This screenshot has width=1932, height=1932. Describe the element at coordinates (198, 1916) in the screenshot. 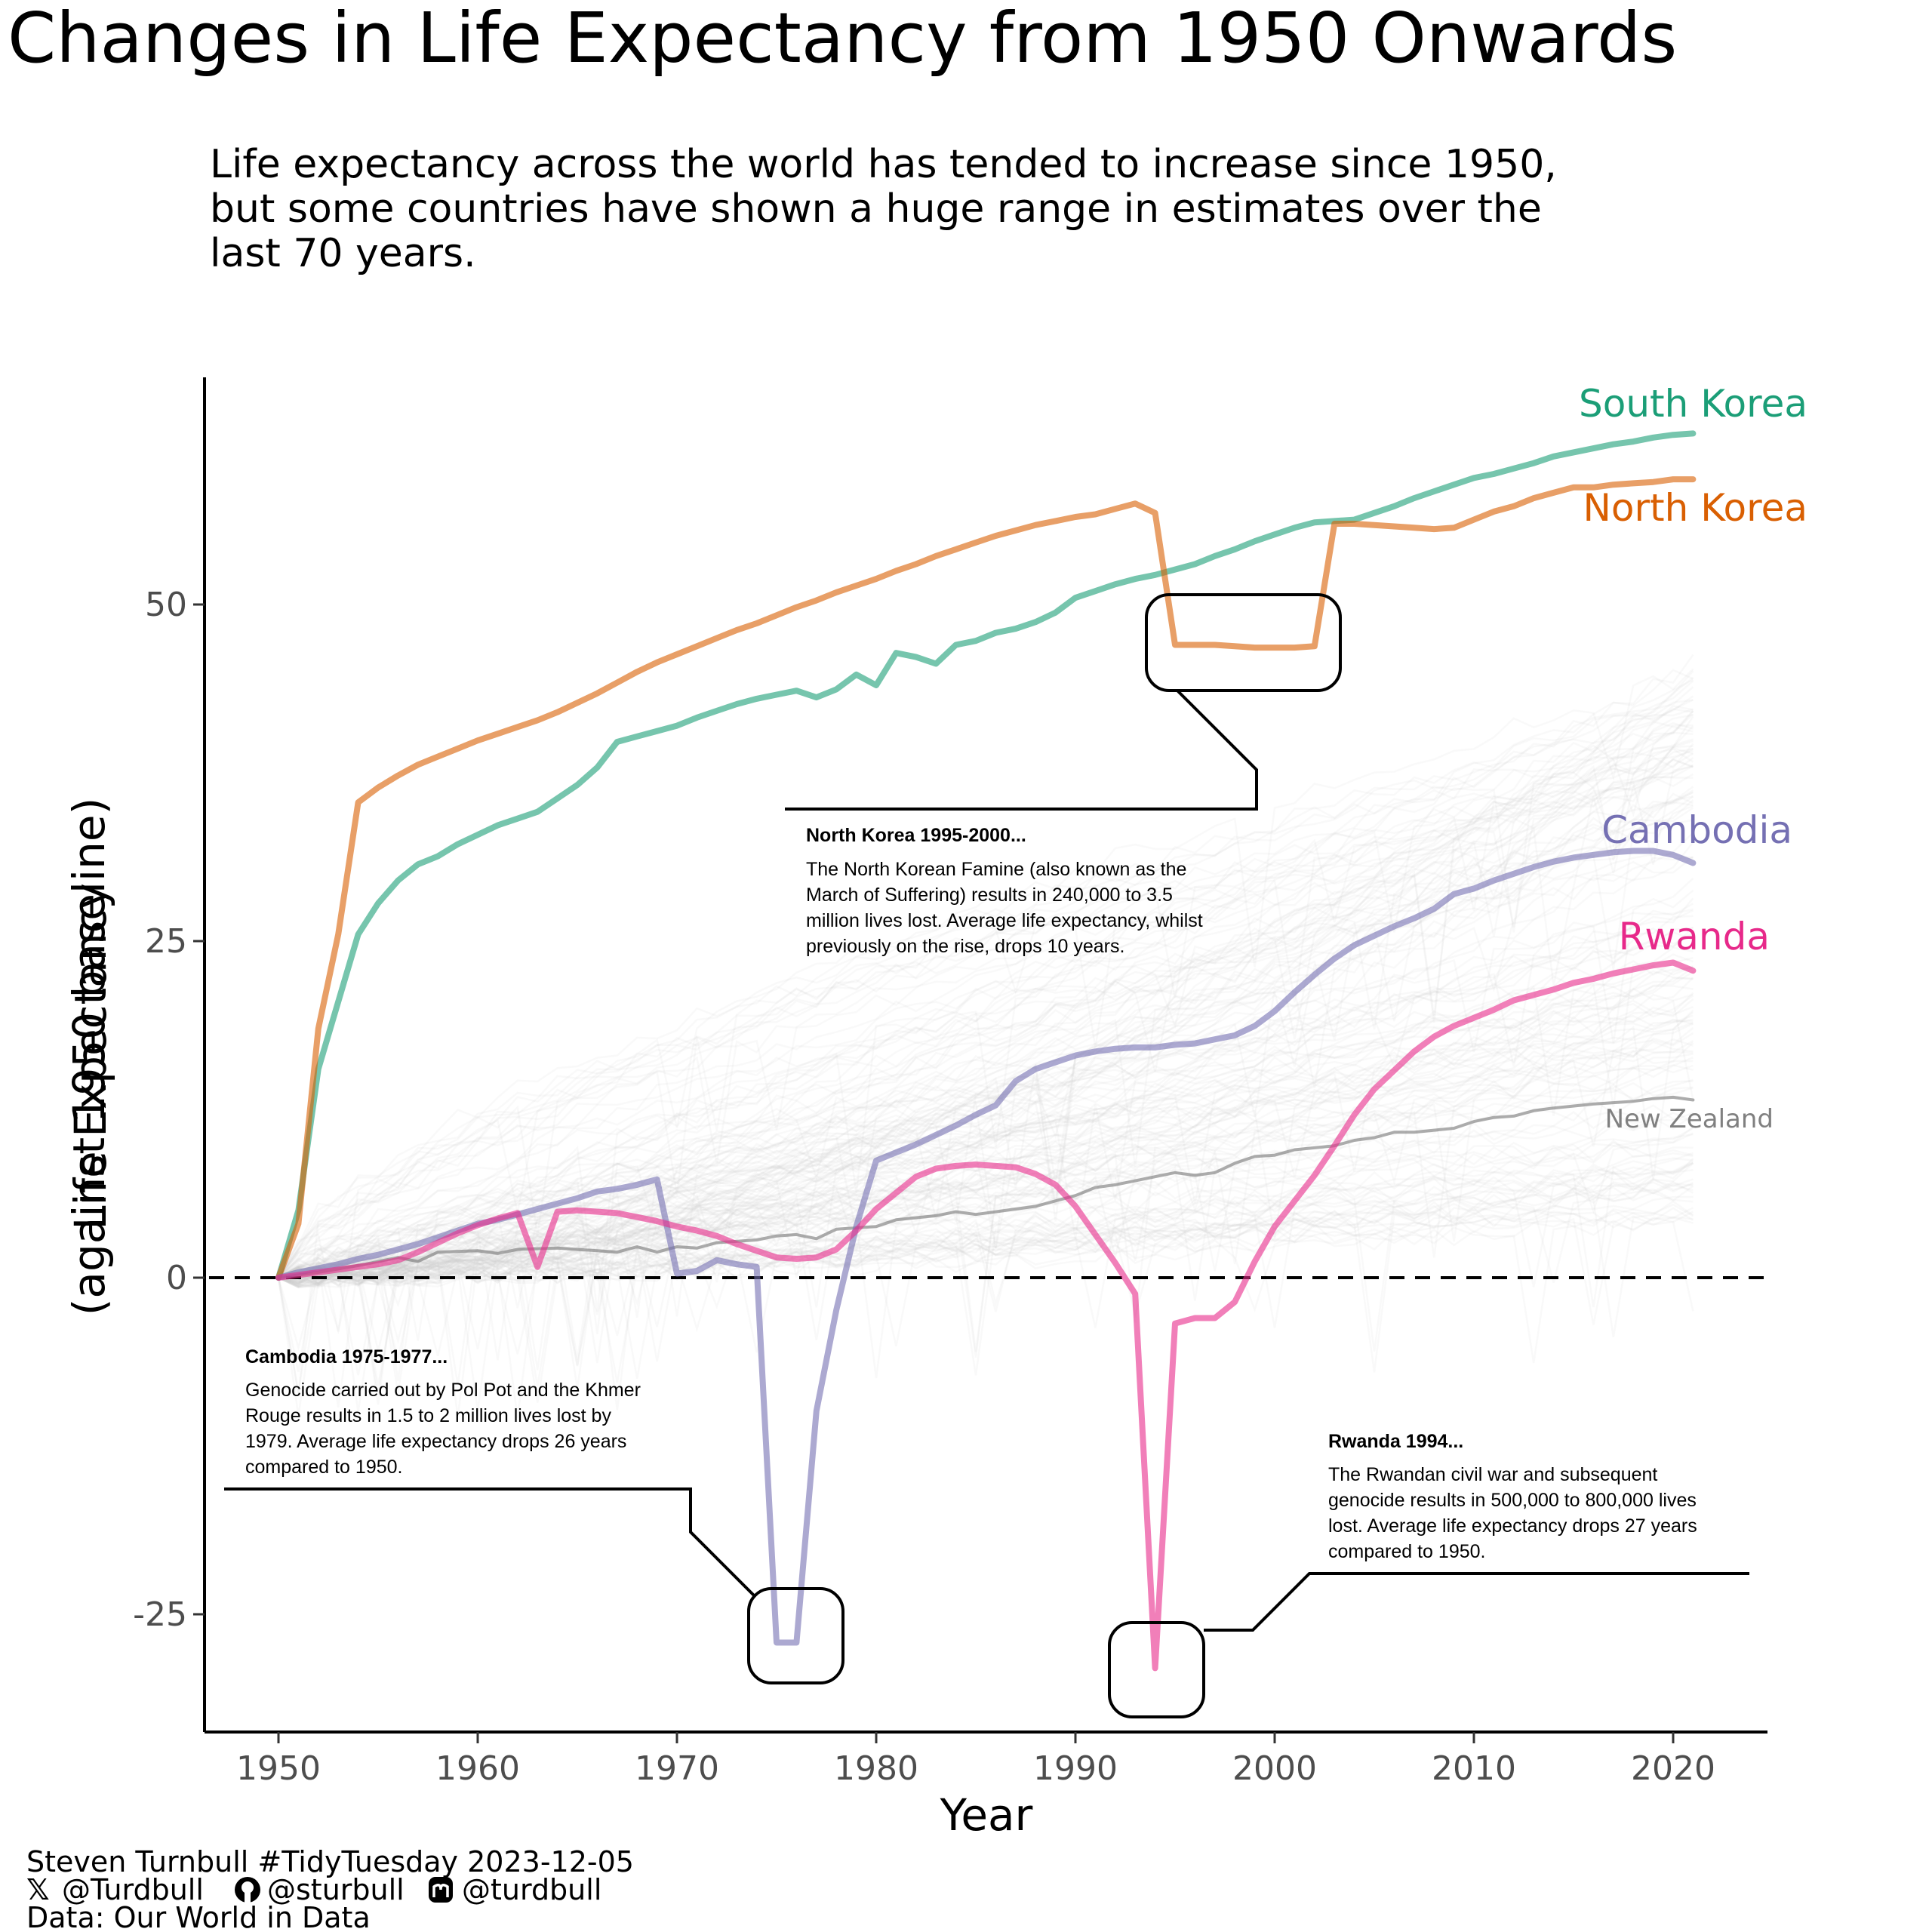

I see `caption-data-source: Data: Our World in Data` at that location.